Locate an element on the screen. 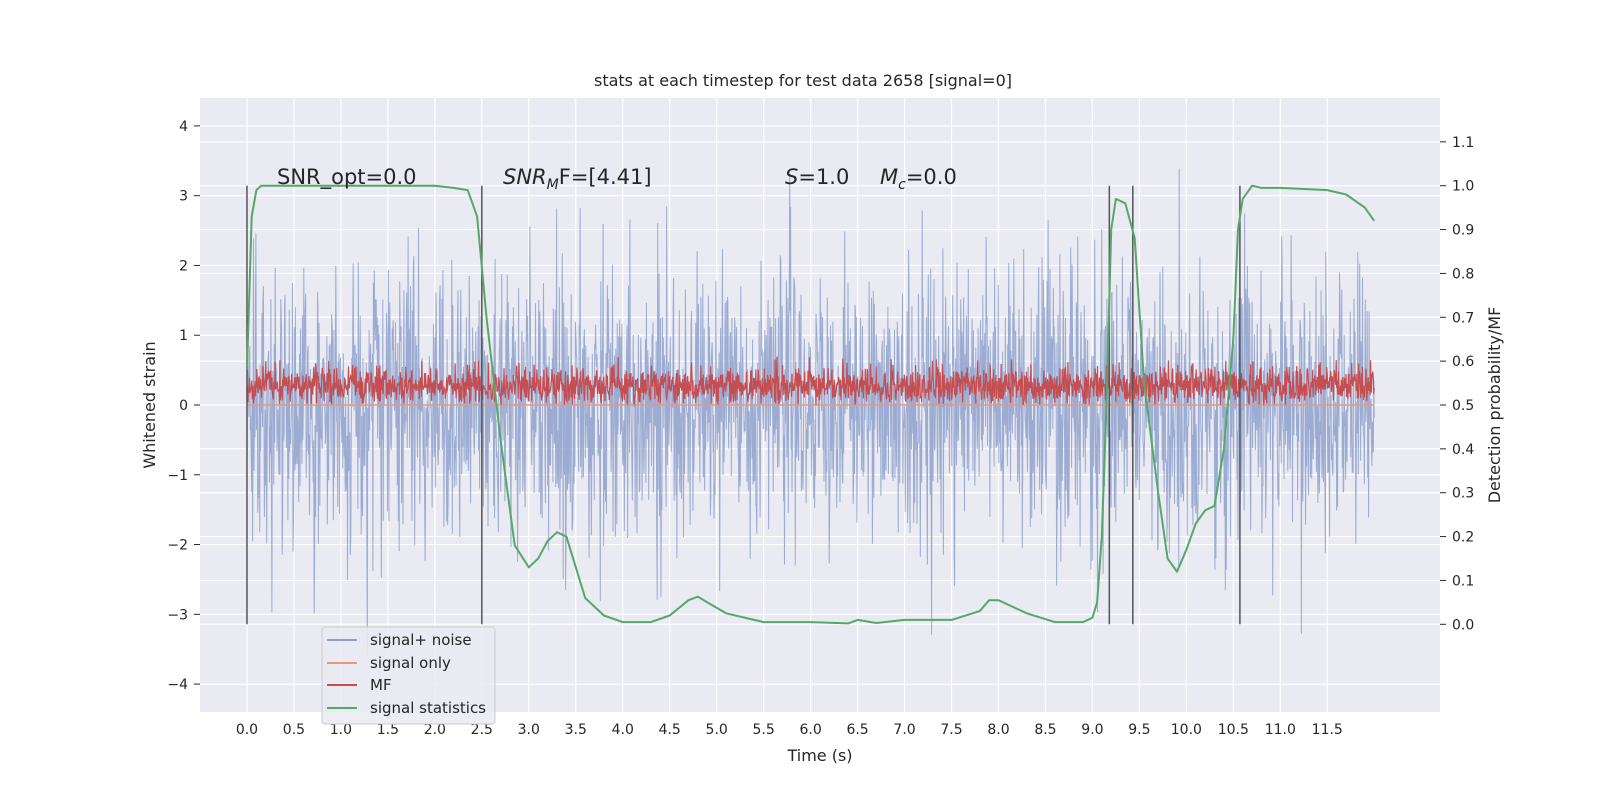 The image size is (1600, 800). y-axis-ticks: 4 3 2 1 0 −1 −2 −3 −4 is located at coordinates (183, 406).